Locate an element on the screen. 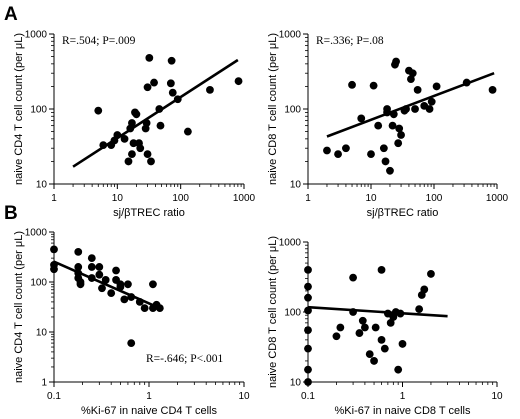 This screenshot has width=520, height=419. chart-3-annotation-p: P<.001 is located at coordinates (206, 359).